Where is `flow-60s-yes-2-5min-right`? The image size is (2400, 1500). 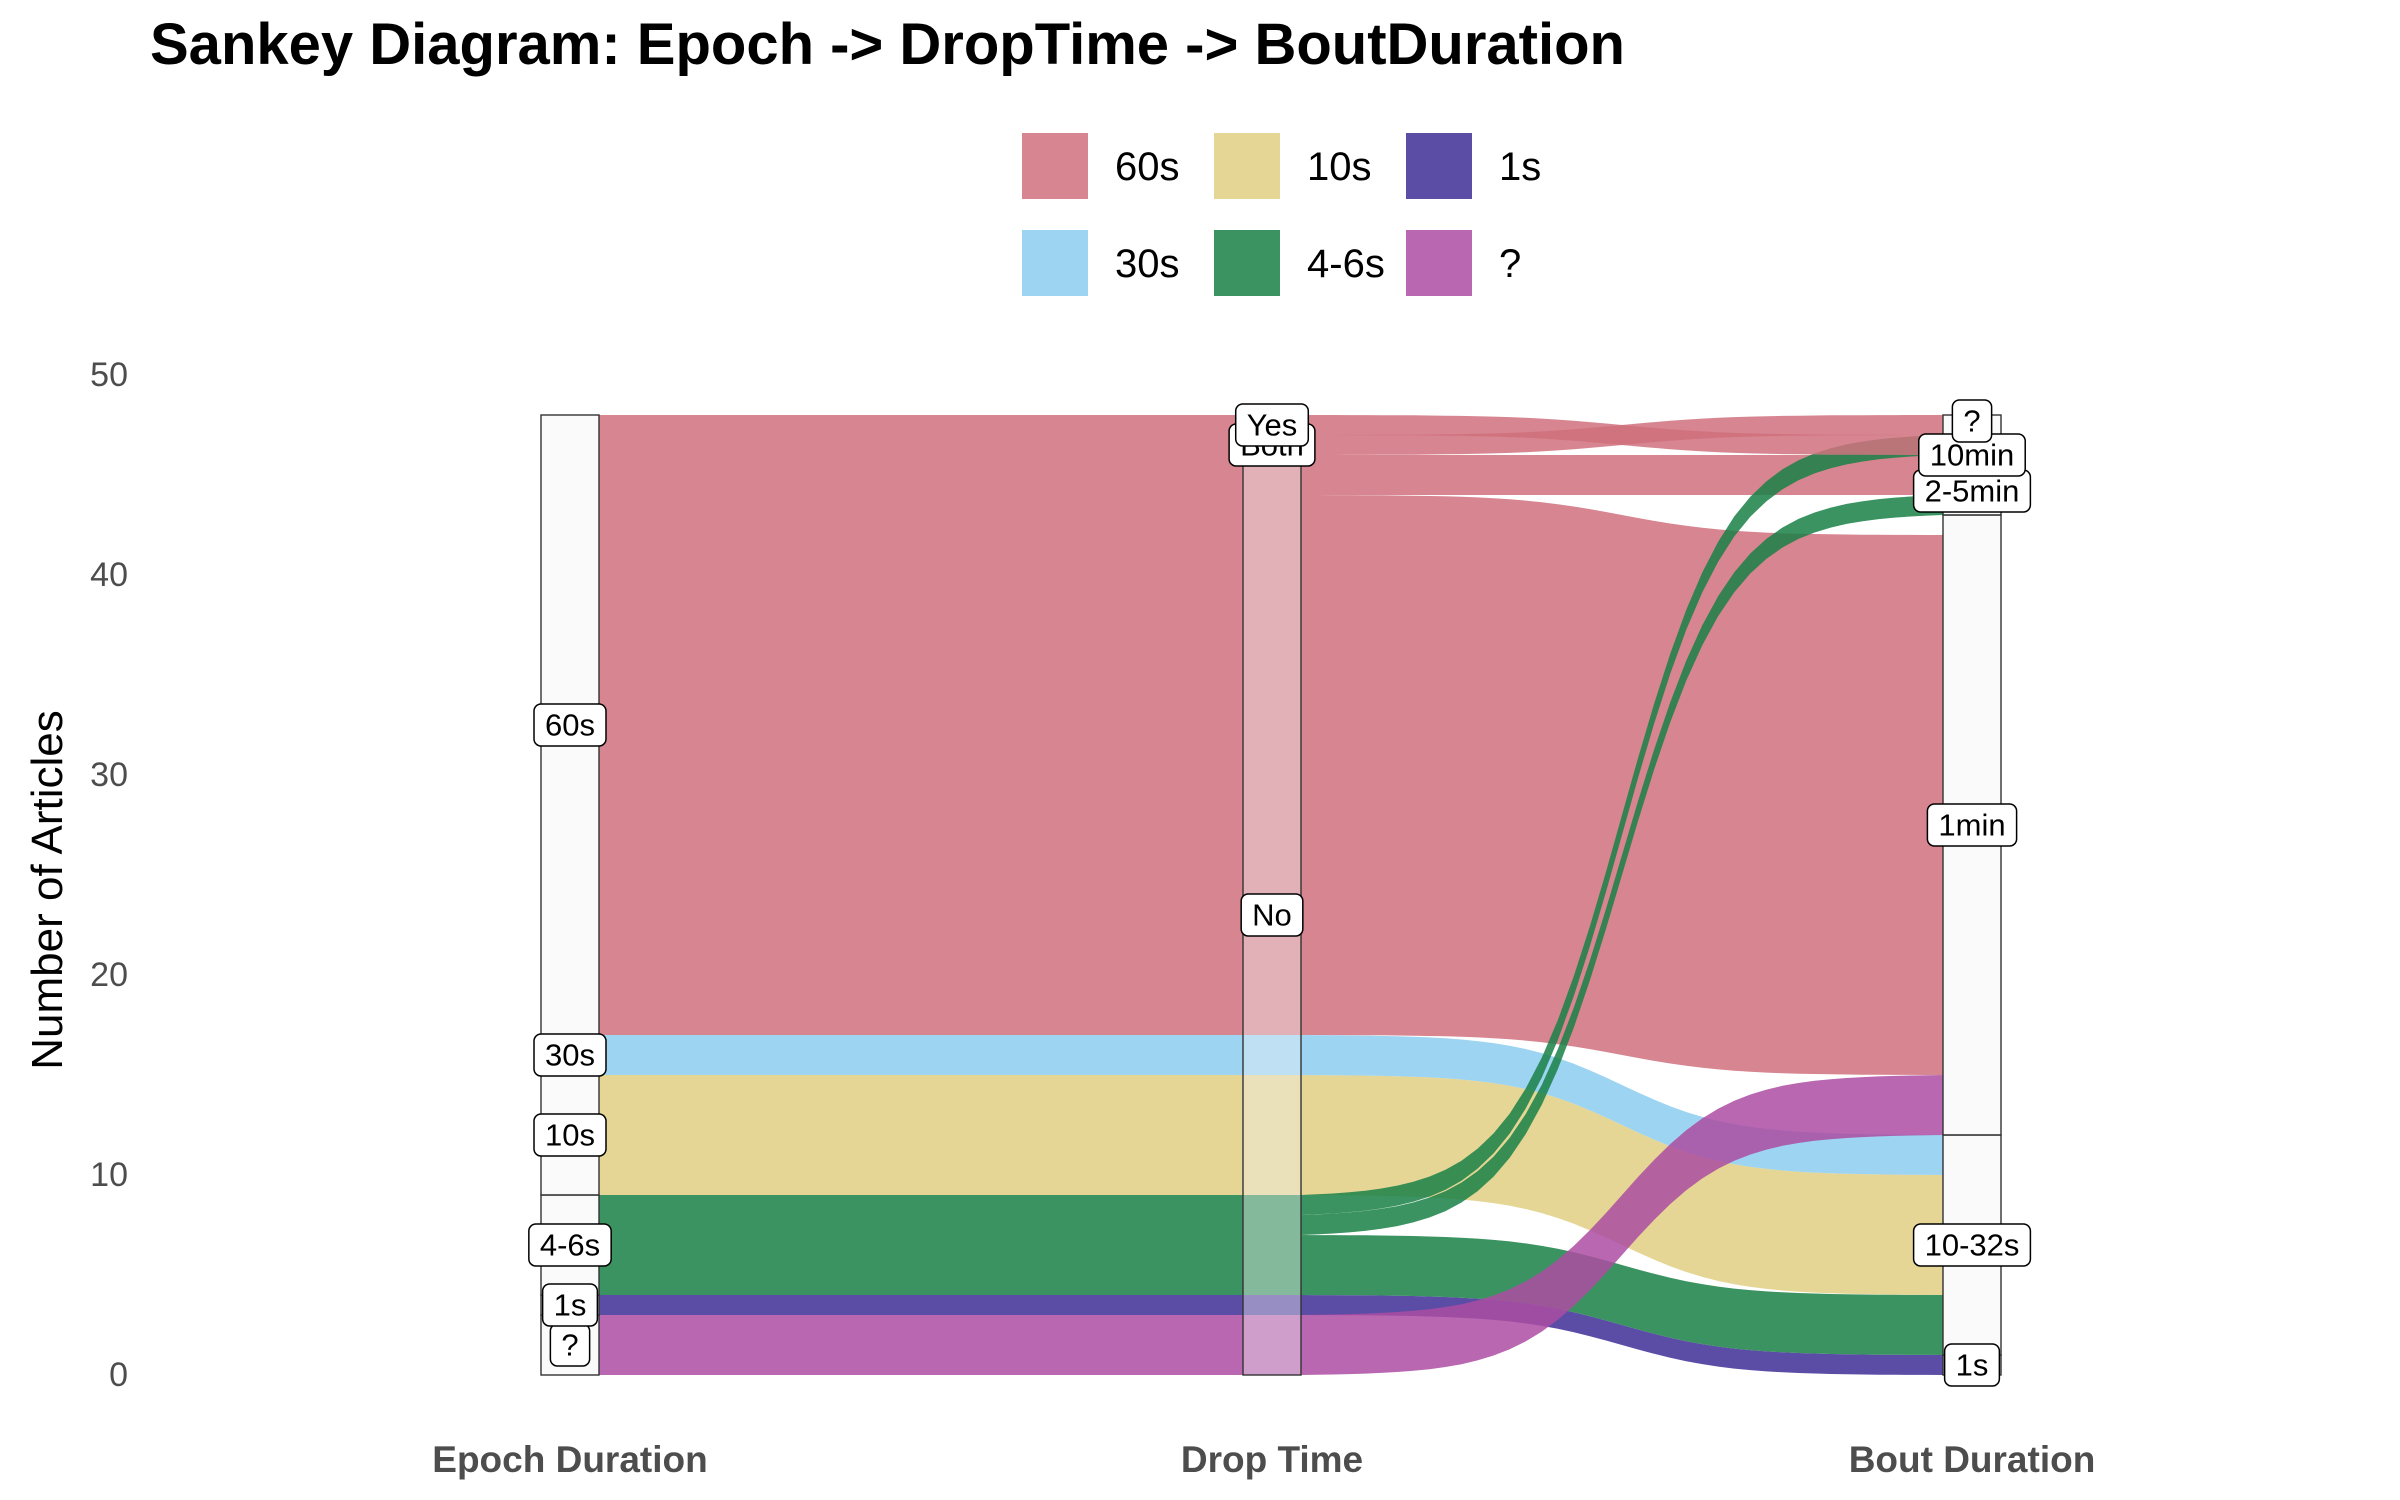 flow-60s-yes-2-5min-right is located at coordinates (1622, 435).